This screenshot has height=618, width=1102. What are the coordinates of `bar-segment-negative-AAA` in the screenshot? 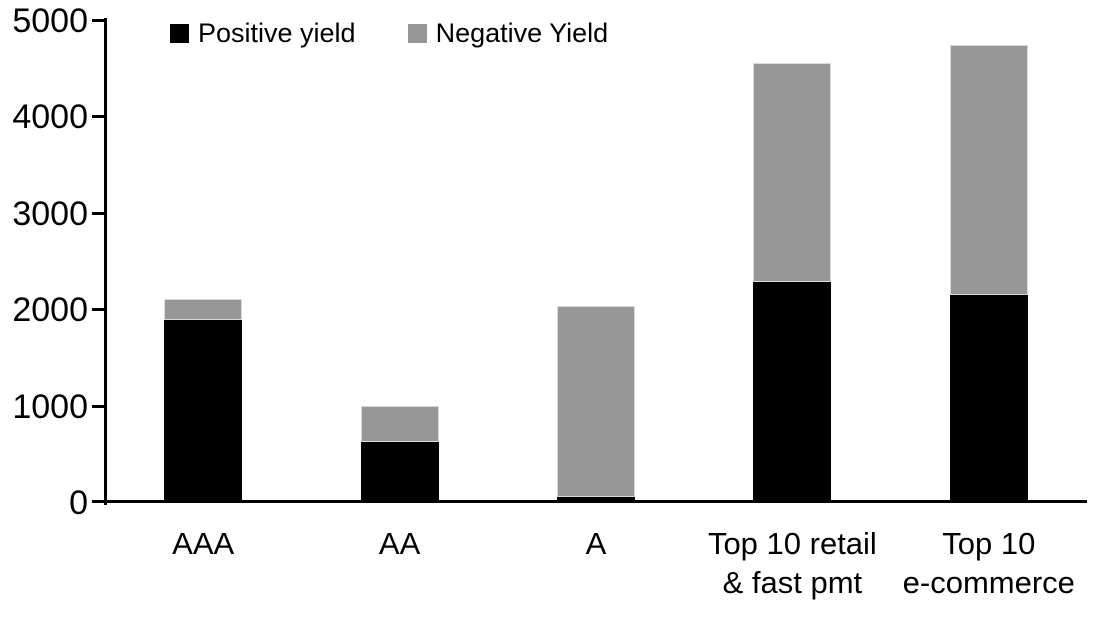 It's located at (203, 309).